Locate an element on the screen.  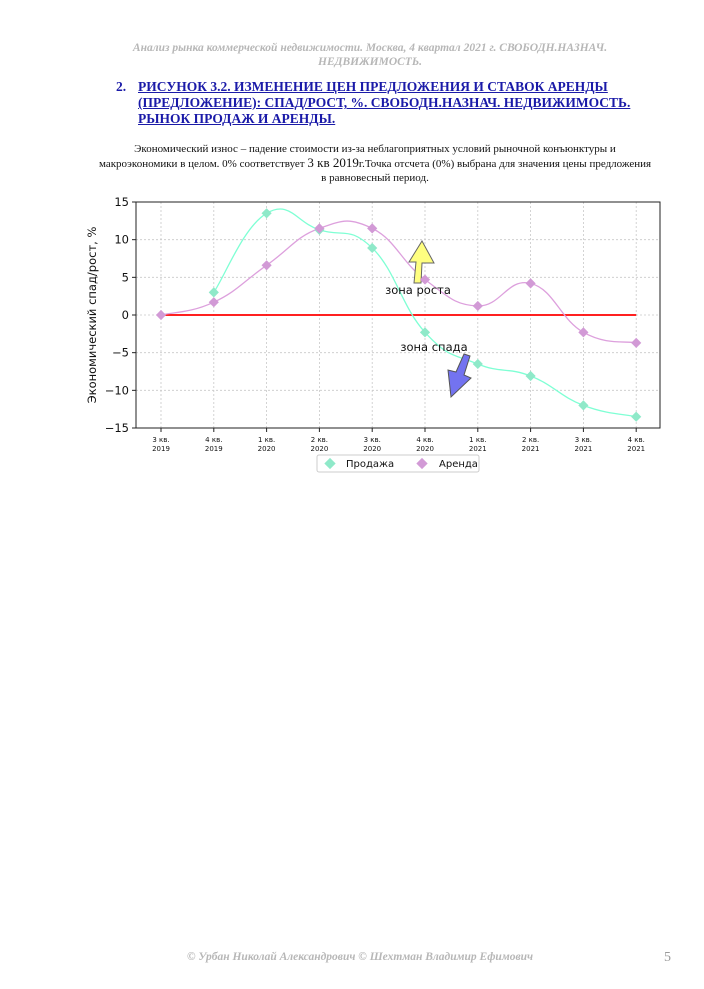
description-reference-period: 3 кв 2019 is located at coordinates (333, 162).